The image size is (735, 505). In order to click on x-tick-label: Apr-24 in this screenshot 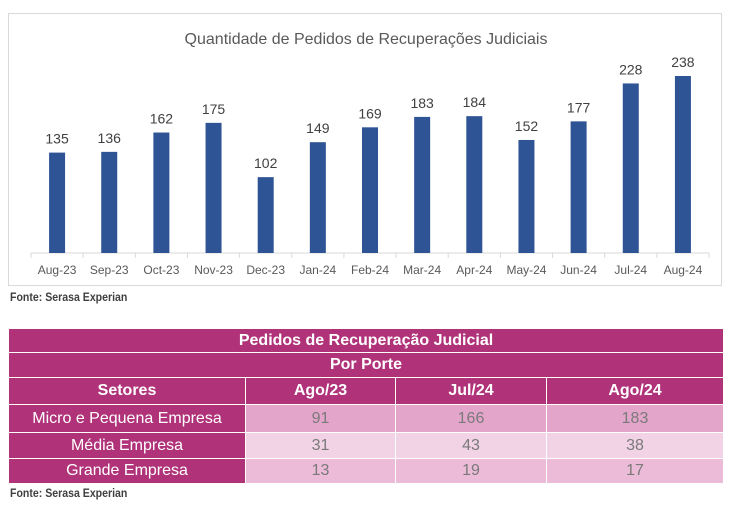, I will do `click(474, 270)`.